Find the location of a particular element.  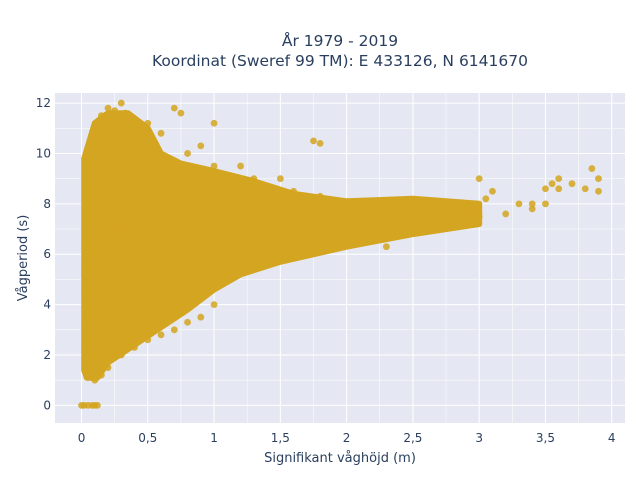

x-tick-label: 1 is located at coordinates (214, 438).